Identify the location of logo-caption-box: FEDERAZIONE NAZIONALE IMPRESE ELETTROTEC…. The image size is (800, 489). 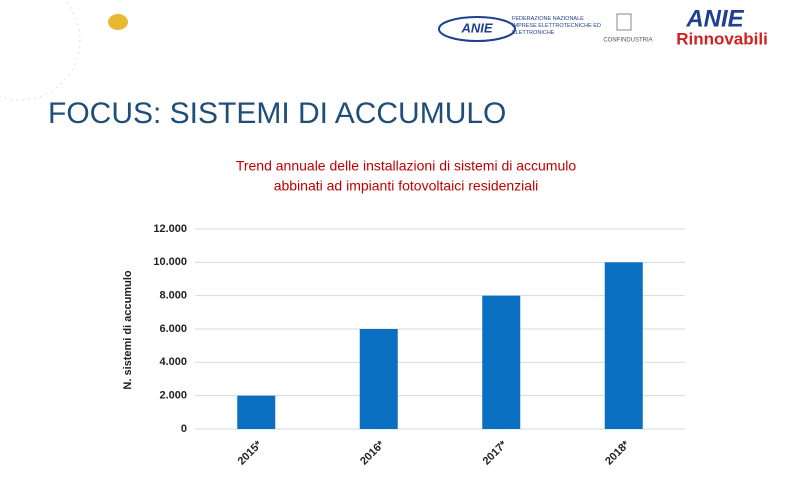
(556, 26).